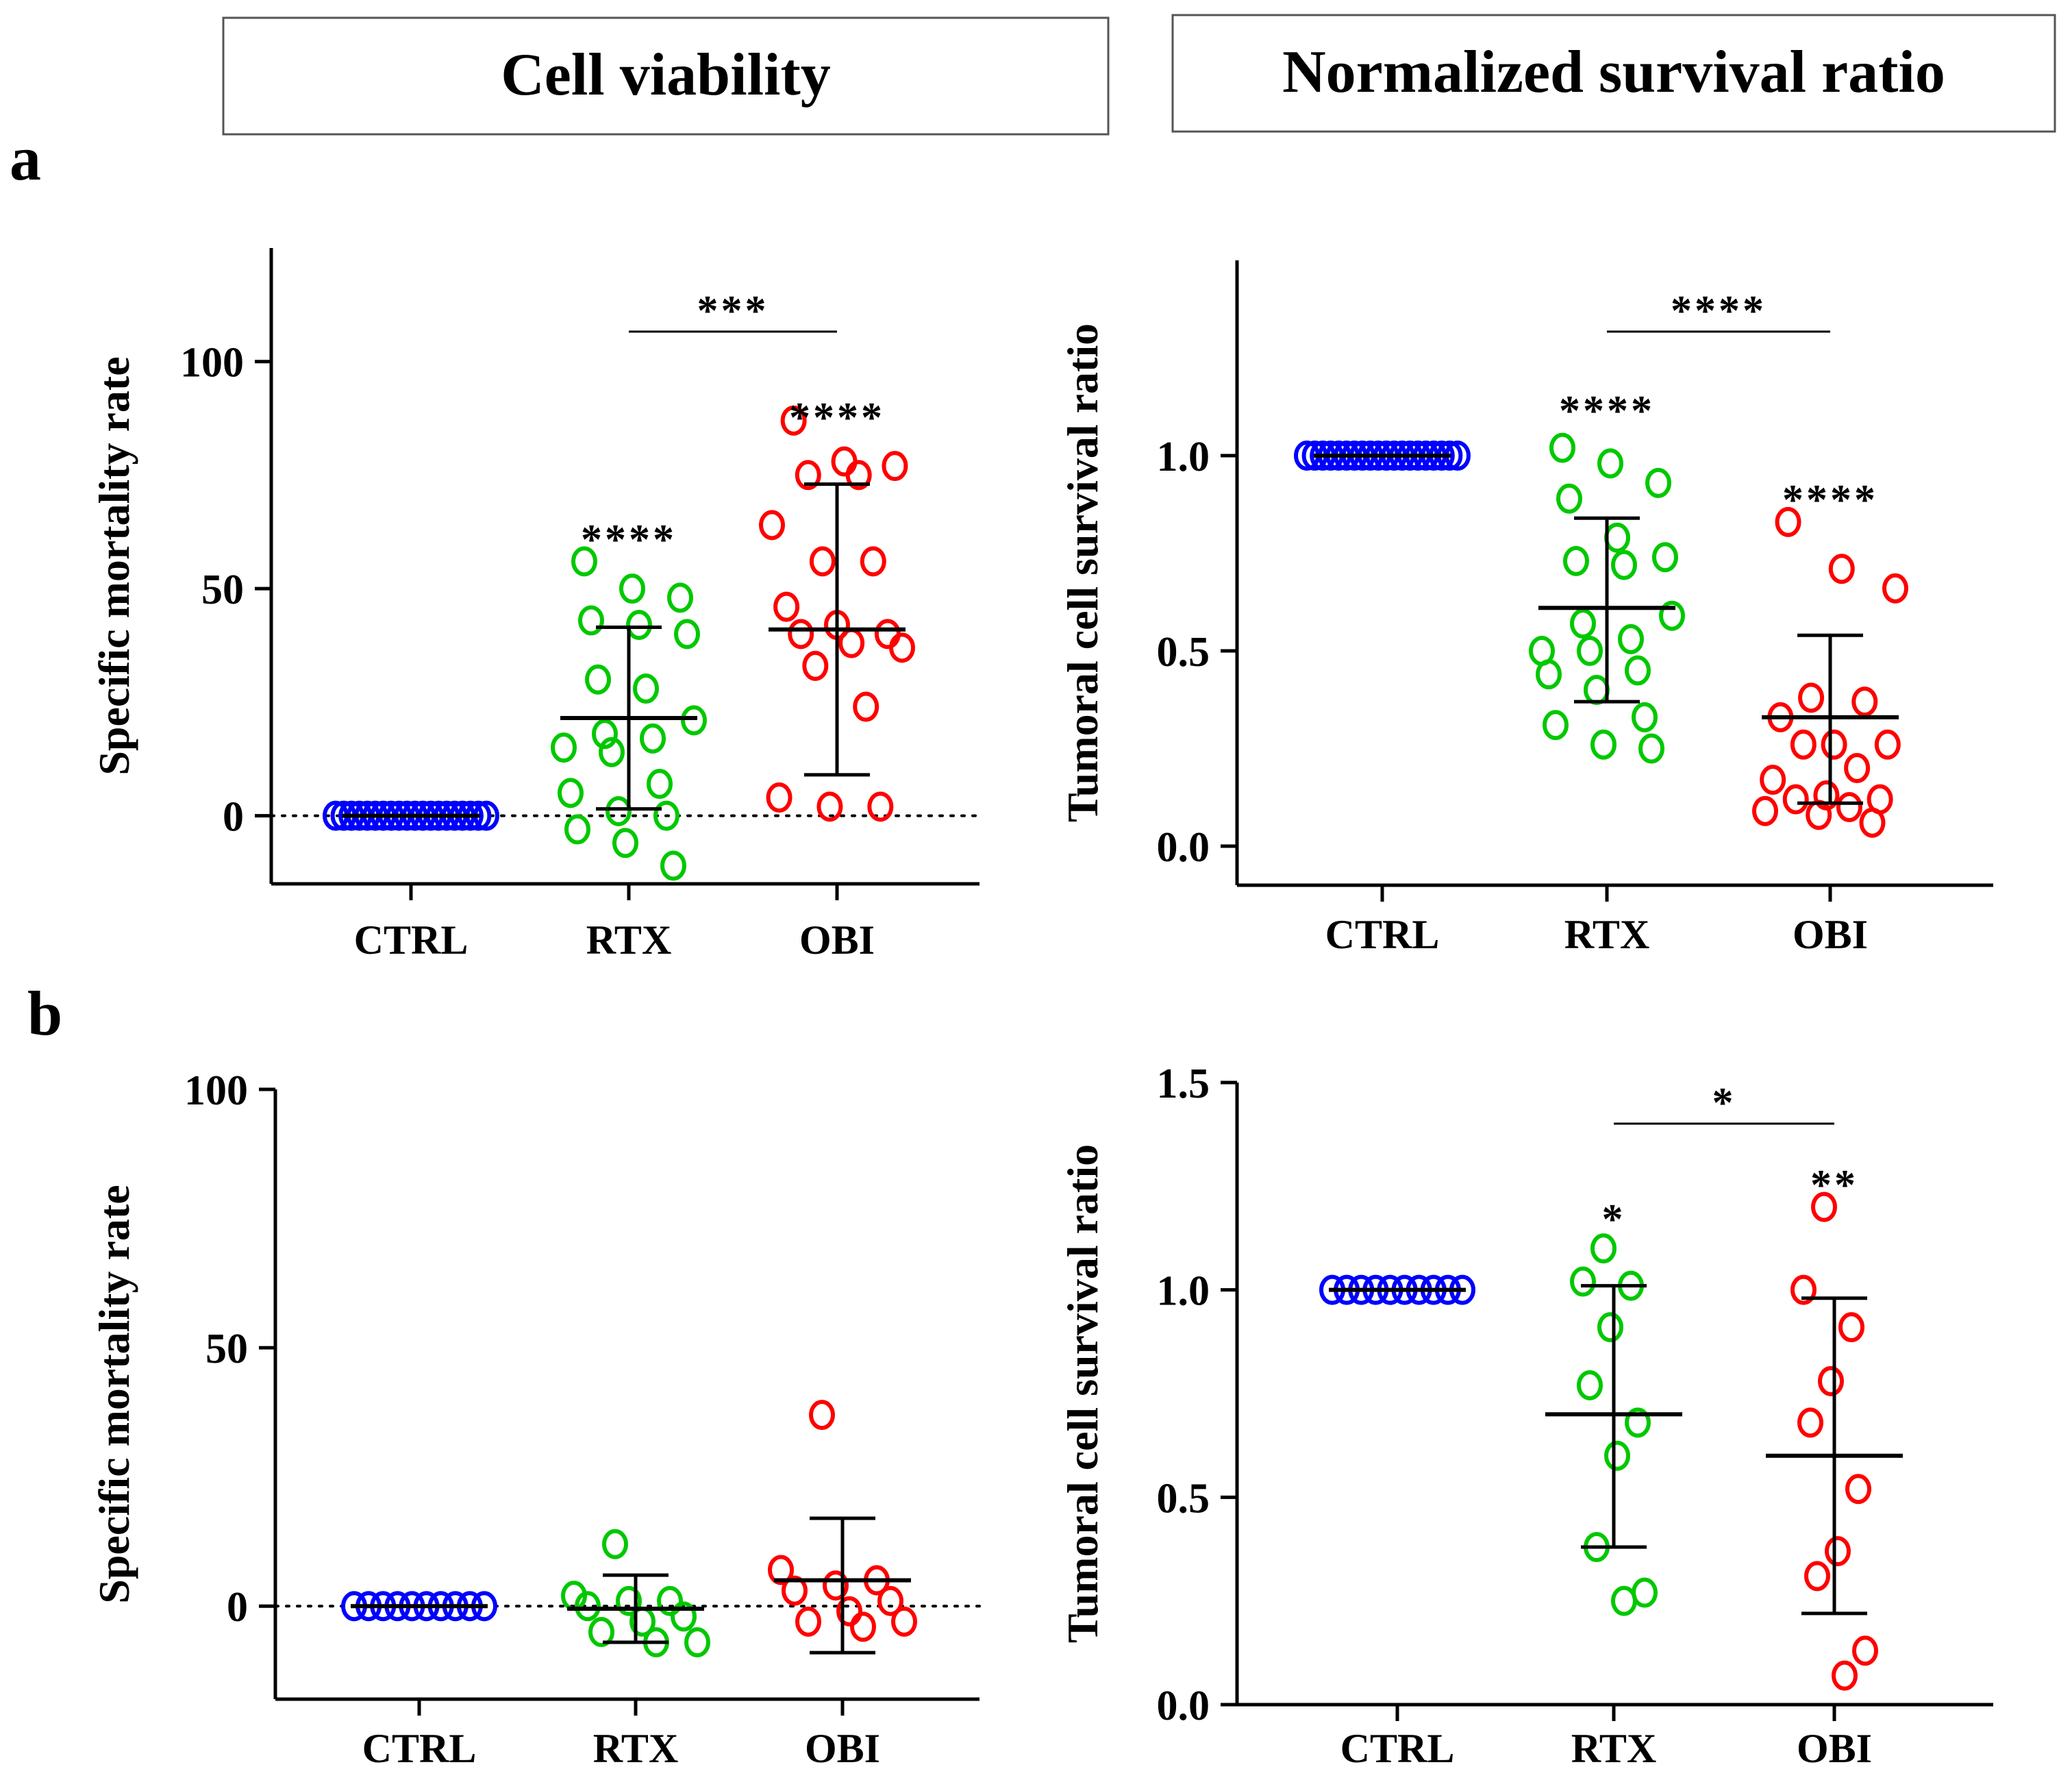  I want to click on y-tick-label: 1.0, so click(1183, 457).